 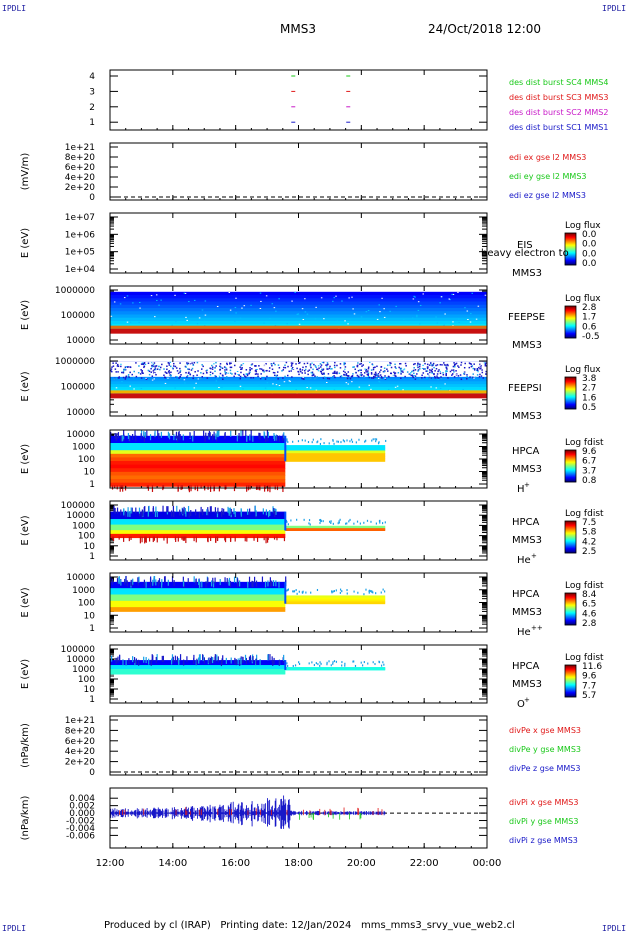 What do you see at coordinates (298, 863) in the screenshot?
I see `x-tick-label: 18:00` at bounding box center [298, 863].